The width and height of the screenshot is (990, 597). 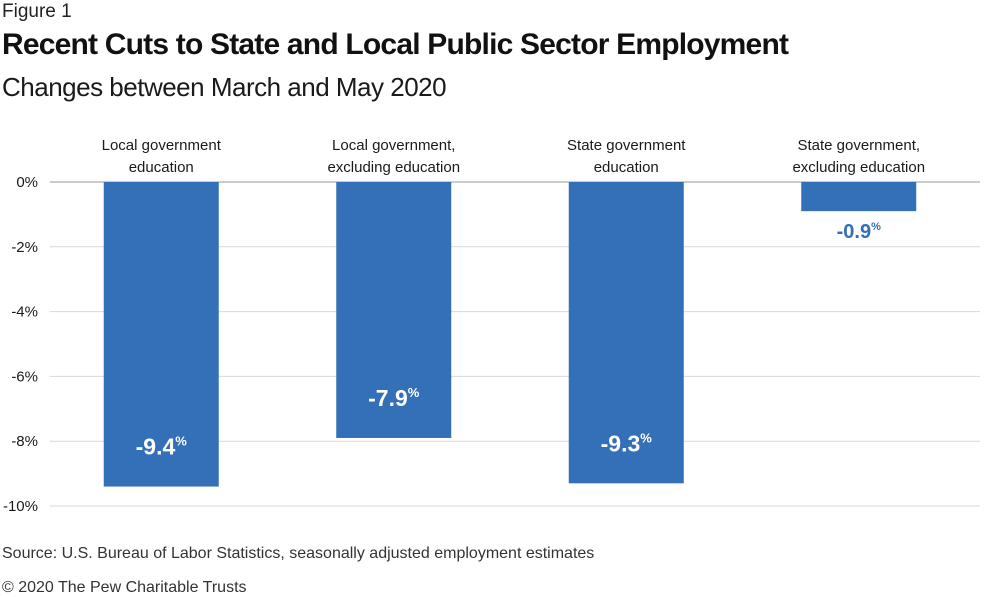 What do you see at coordinates (393, 145) in the screenshot?
I see `category-label: Local government,` at bounding box center [393, 145].